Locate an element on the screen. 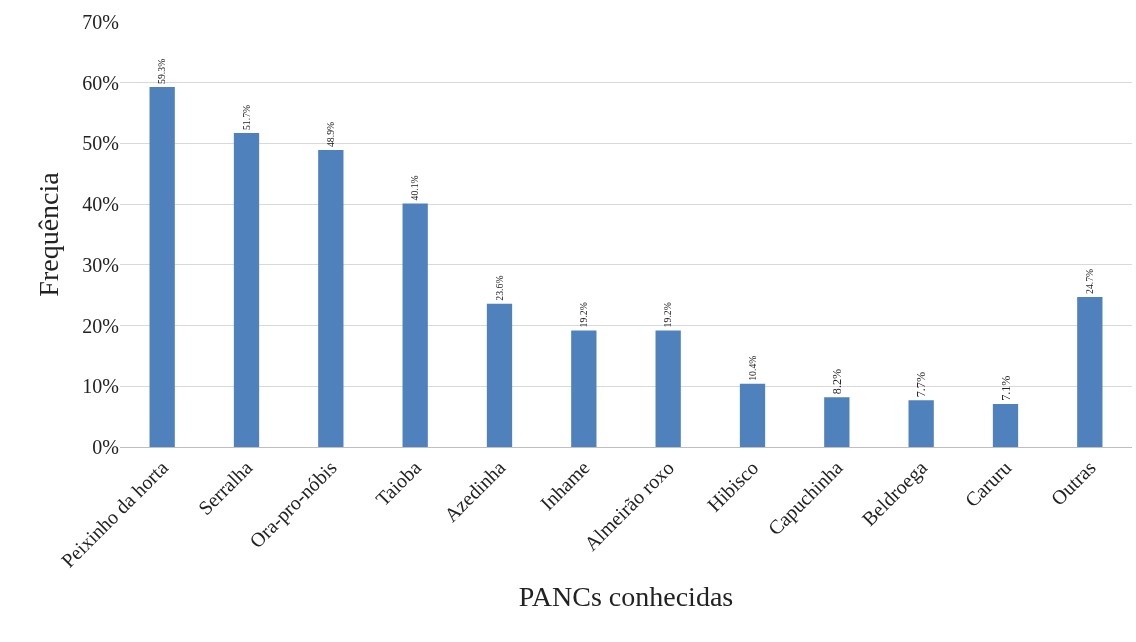 This screenshot has width=1136, height=642. y-tick-label: 30% is located at coordinates (100, 264).